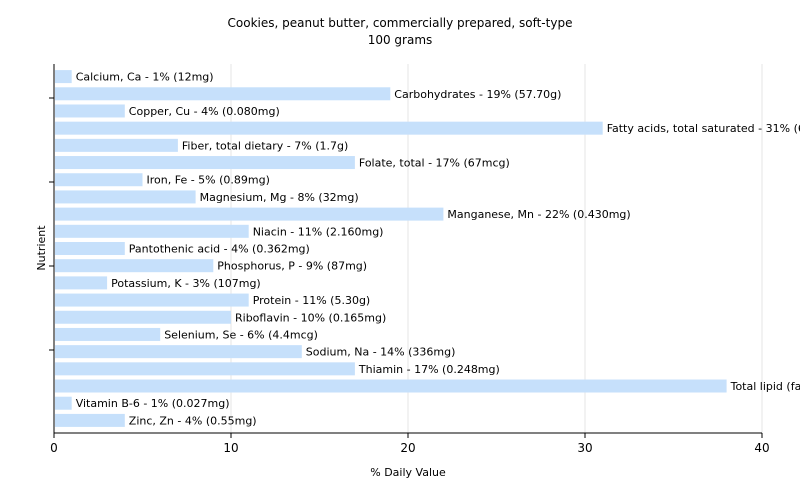 This screenshot has width=800, height=500. What do you see at coordinates (208, 180) in the screenshot?
I see `bar-label: Iron, Fe - 5% (0.89mg)` at bounding box center [208, 180].